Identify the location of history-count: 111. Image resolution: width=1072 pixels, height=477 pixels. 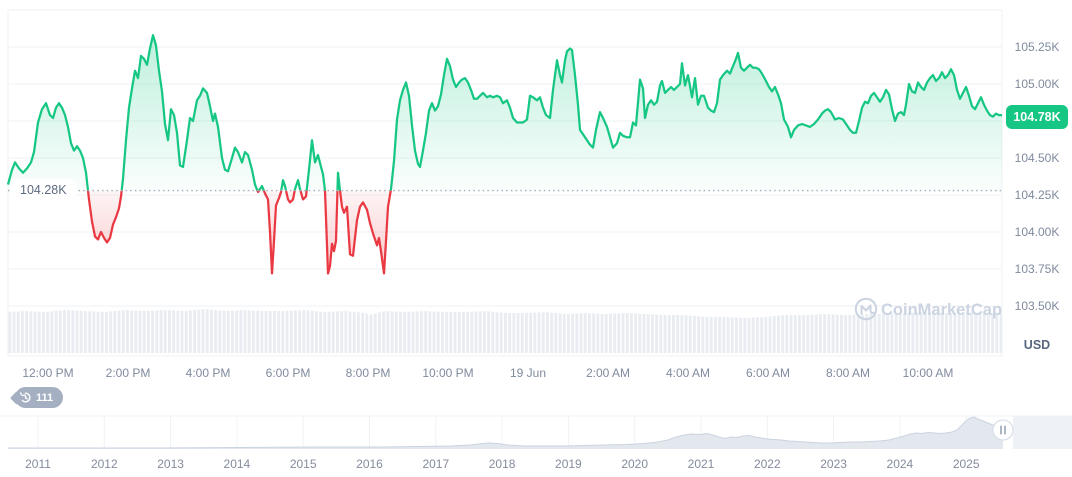
(45, 397).